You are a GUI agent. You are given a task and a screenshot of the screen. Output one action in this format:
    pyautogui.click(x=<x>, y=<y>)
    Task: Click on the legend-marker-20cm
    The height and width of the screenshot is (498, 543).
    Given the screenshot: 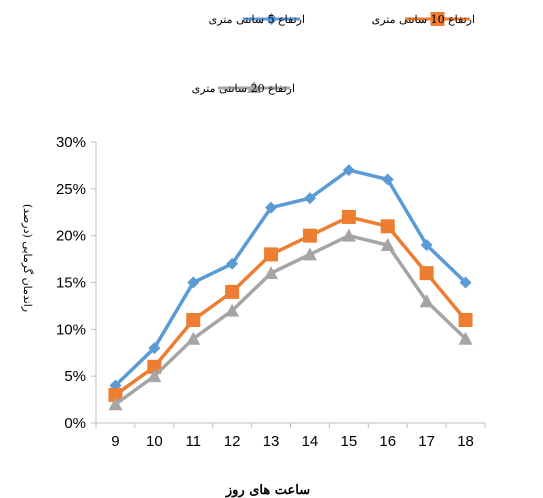 What is the action you would take?
    pyautogui.click(x=254, y=87)
    